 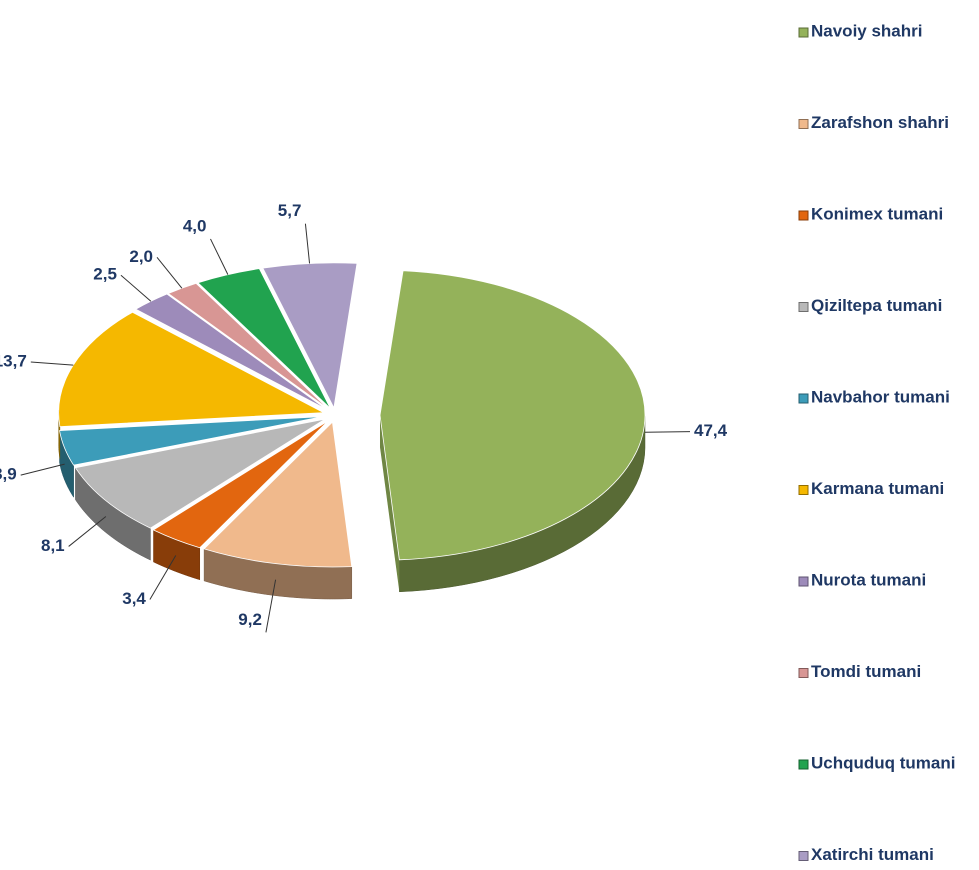 I want to click on legend-label: Uchquduq tumani, so click(x=883, y=762).